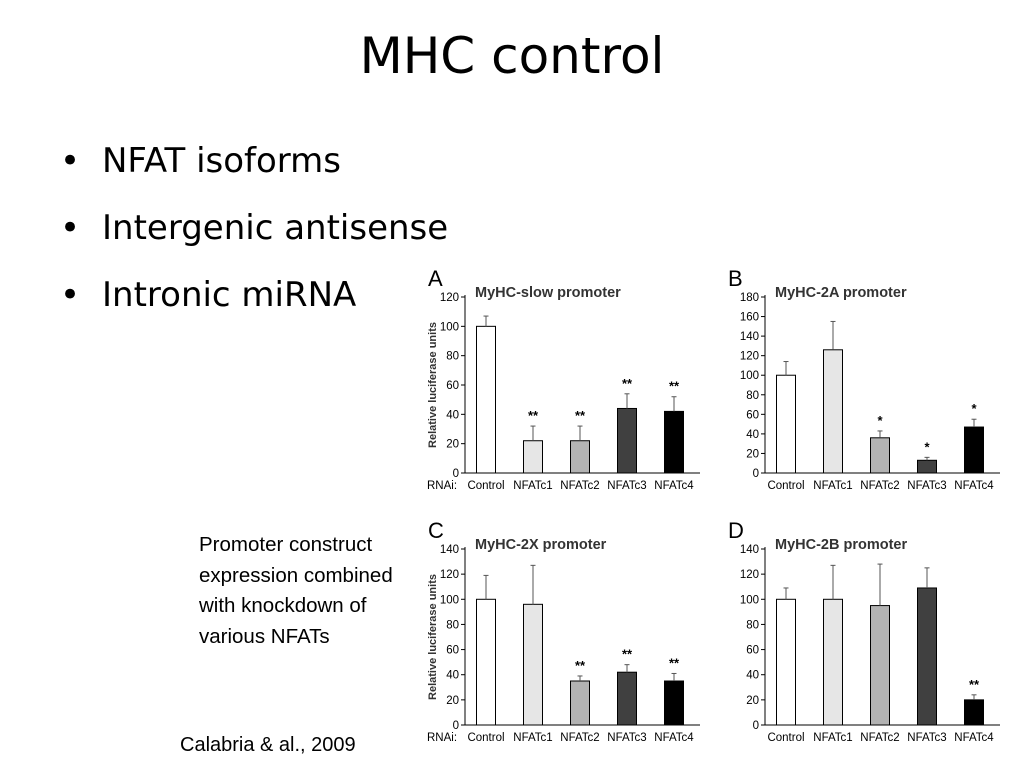 This screenshot has height=768, width=1024. Describe the element at coordinates (841, 293) in the screenshot. I see `chart-title: MyHC-2A promoter` at that location.